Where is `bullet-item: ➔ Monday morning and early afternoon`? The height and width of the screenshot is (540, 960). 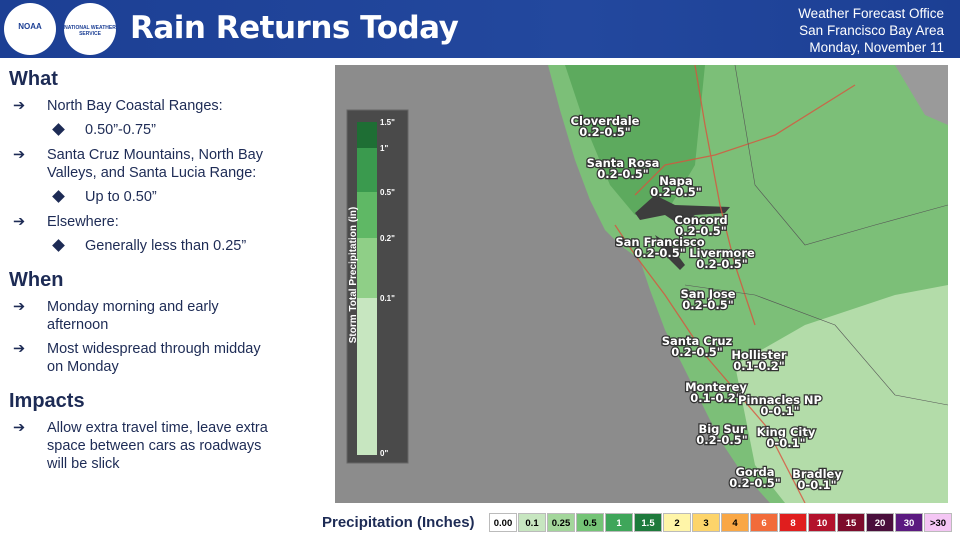 bullet-item: ➔ Monday morning and early afternoon is located at coordinates (143, 316).